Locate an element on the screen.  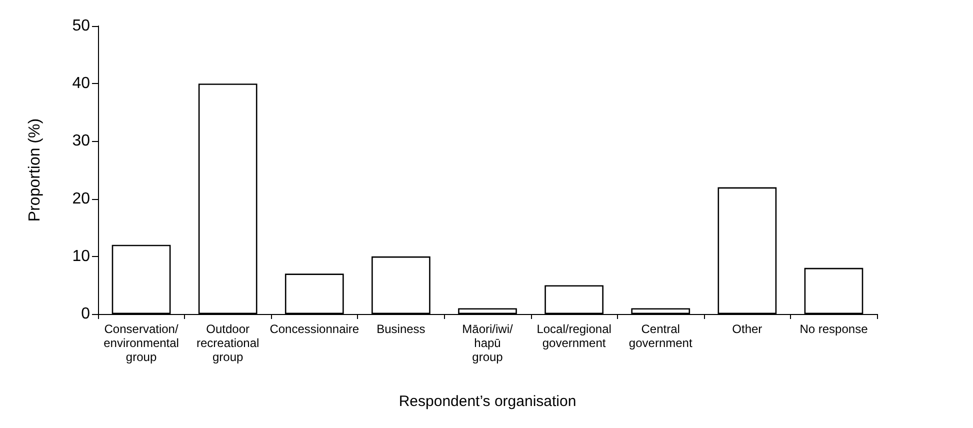
x-tick-label: Local/regional government is located at coordinates (574, 336).